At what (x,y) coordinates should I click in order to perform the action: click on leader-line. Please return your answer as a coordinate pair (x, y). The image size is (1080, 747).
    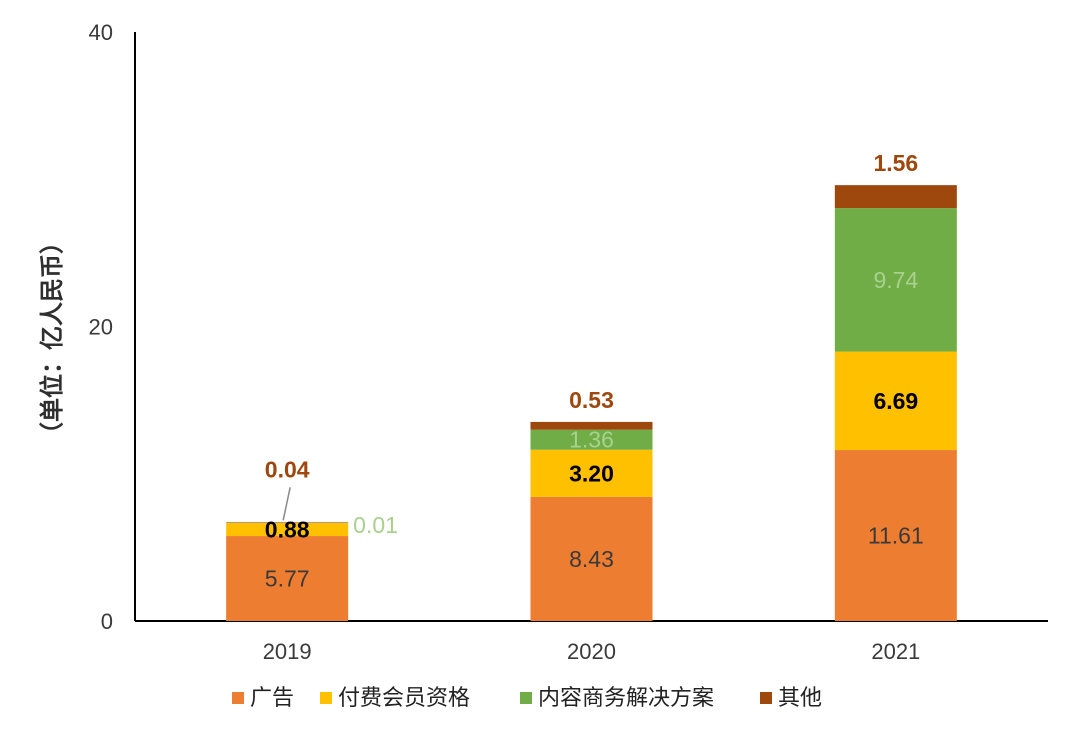
    Looking at the image, I should click on (286, 504).